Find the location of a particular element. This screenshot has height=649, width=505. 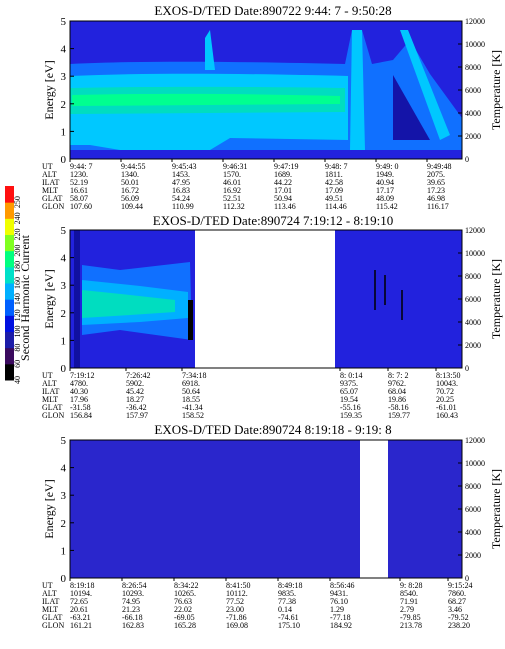

table-cell: 9:49: 0 is located at coordinates (387, 166).